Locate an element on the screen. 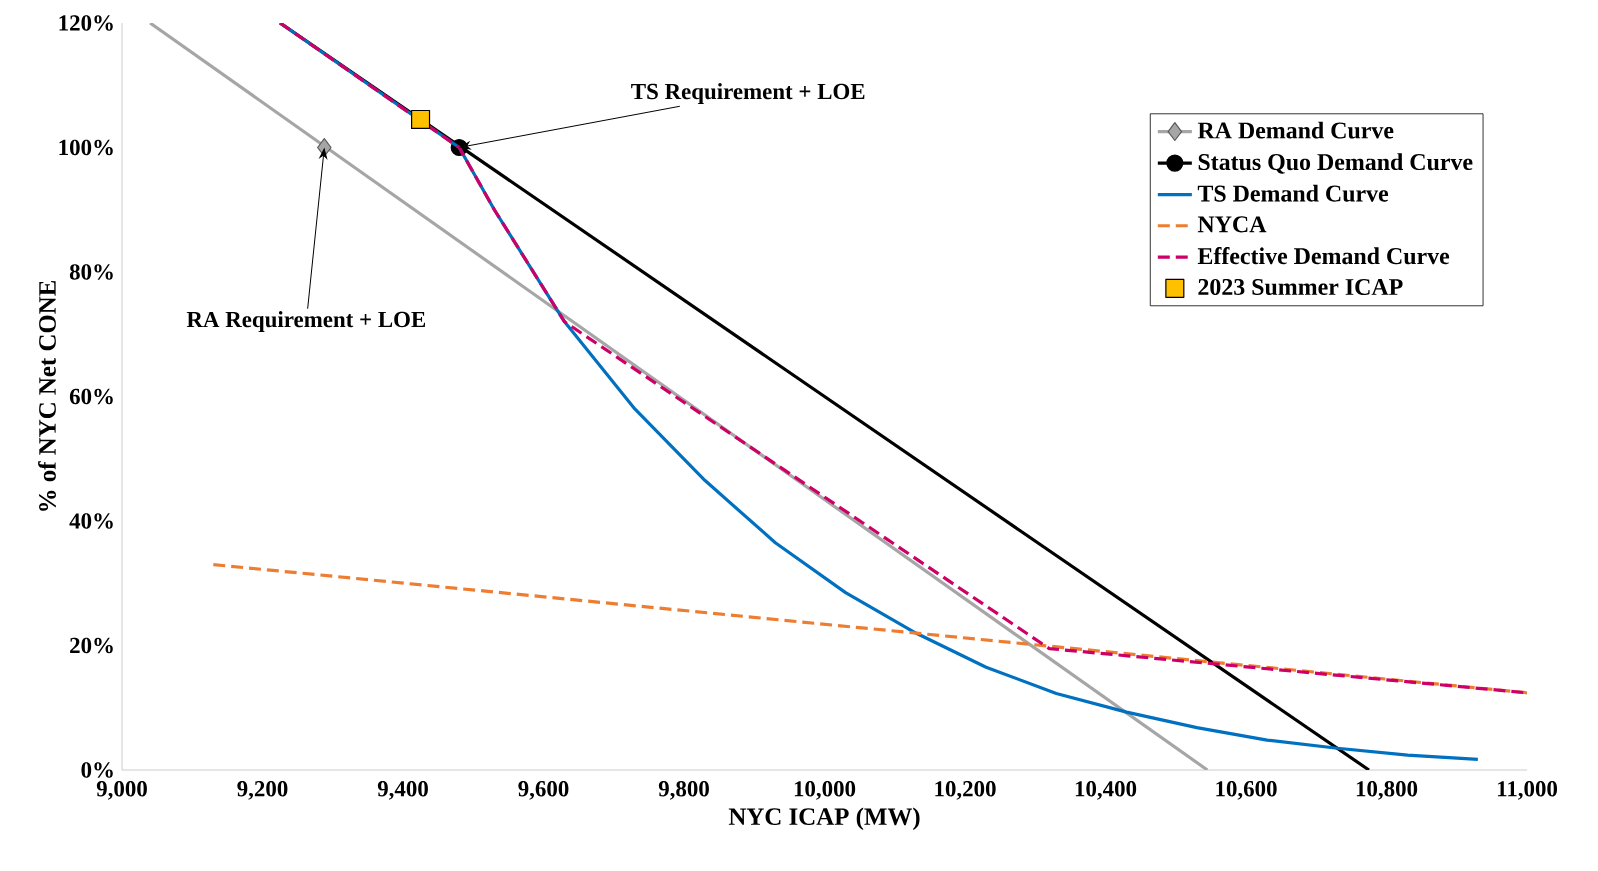 The height and width of the screenshot is (871, 1598). legend-label: Effective Demand Curve is located at coordinates (1323, 256).